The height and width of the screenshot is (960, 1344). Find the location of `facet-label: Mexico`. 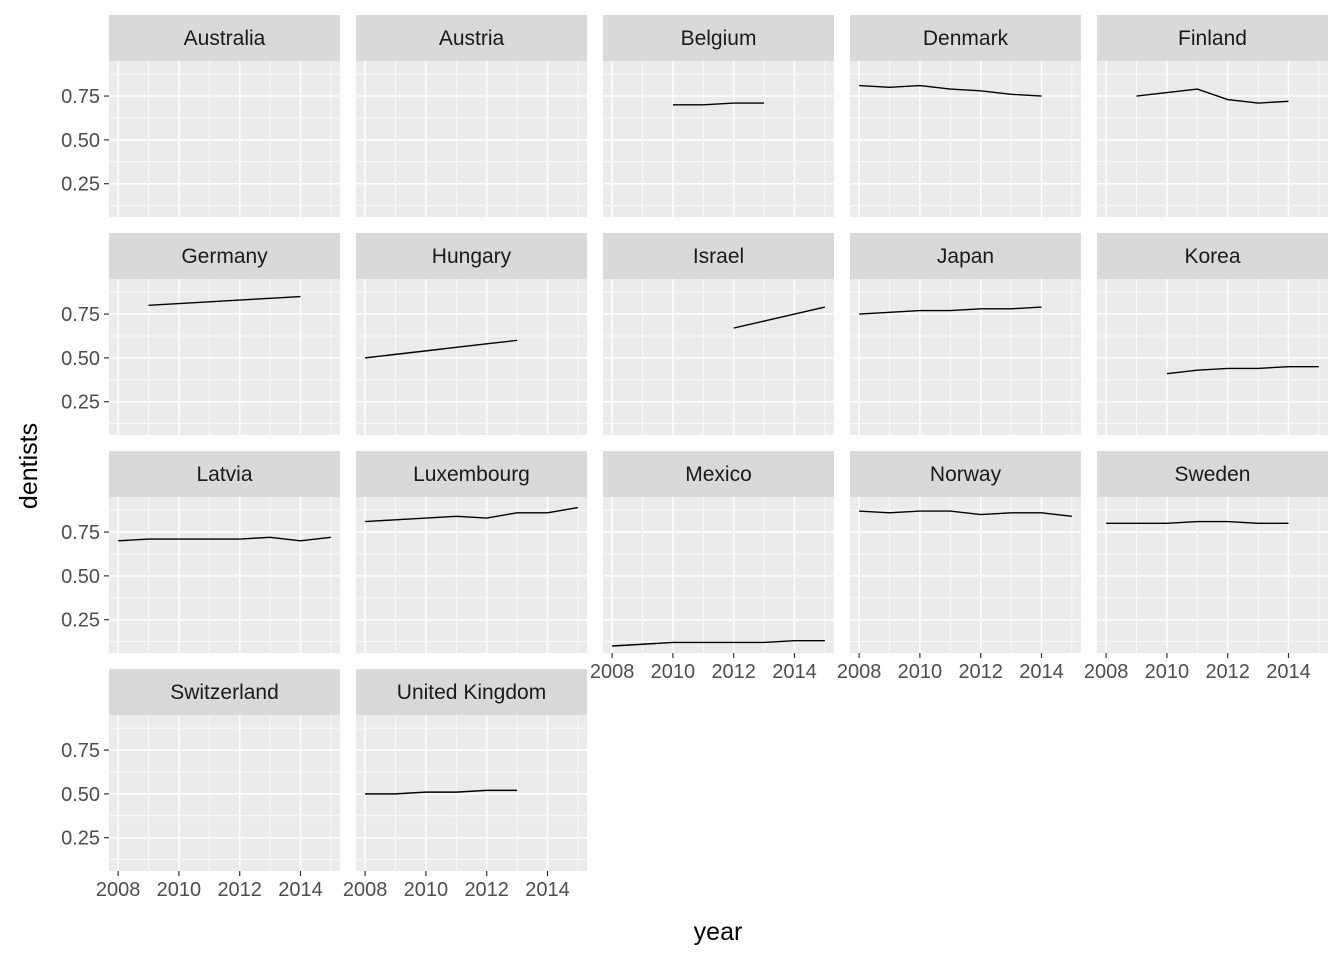

facet-label: Mexico is located at coordinates (718, 474).